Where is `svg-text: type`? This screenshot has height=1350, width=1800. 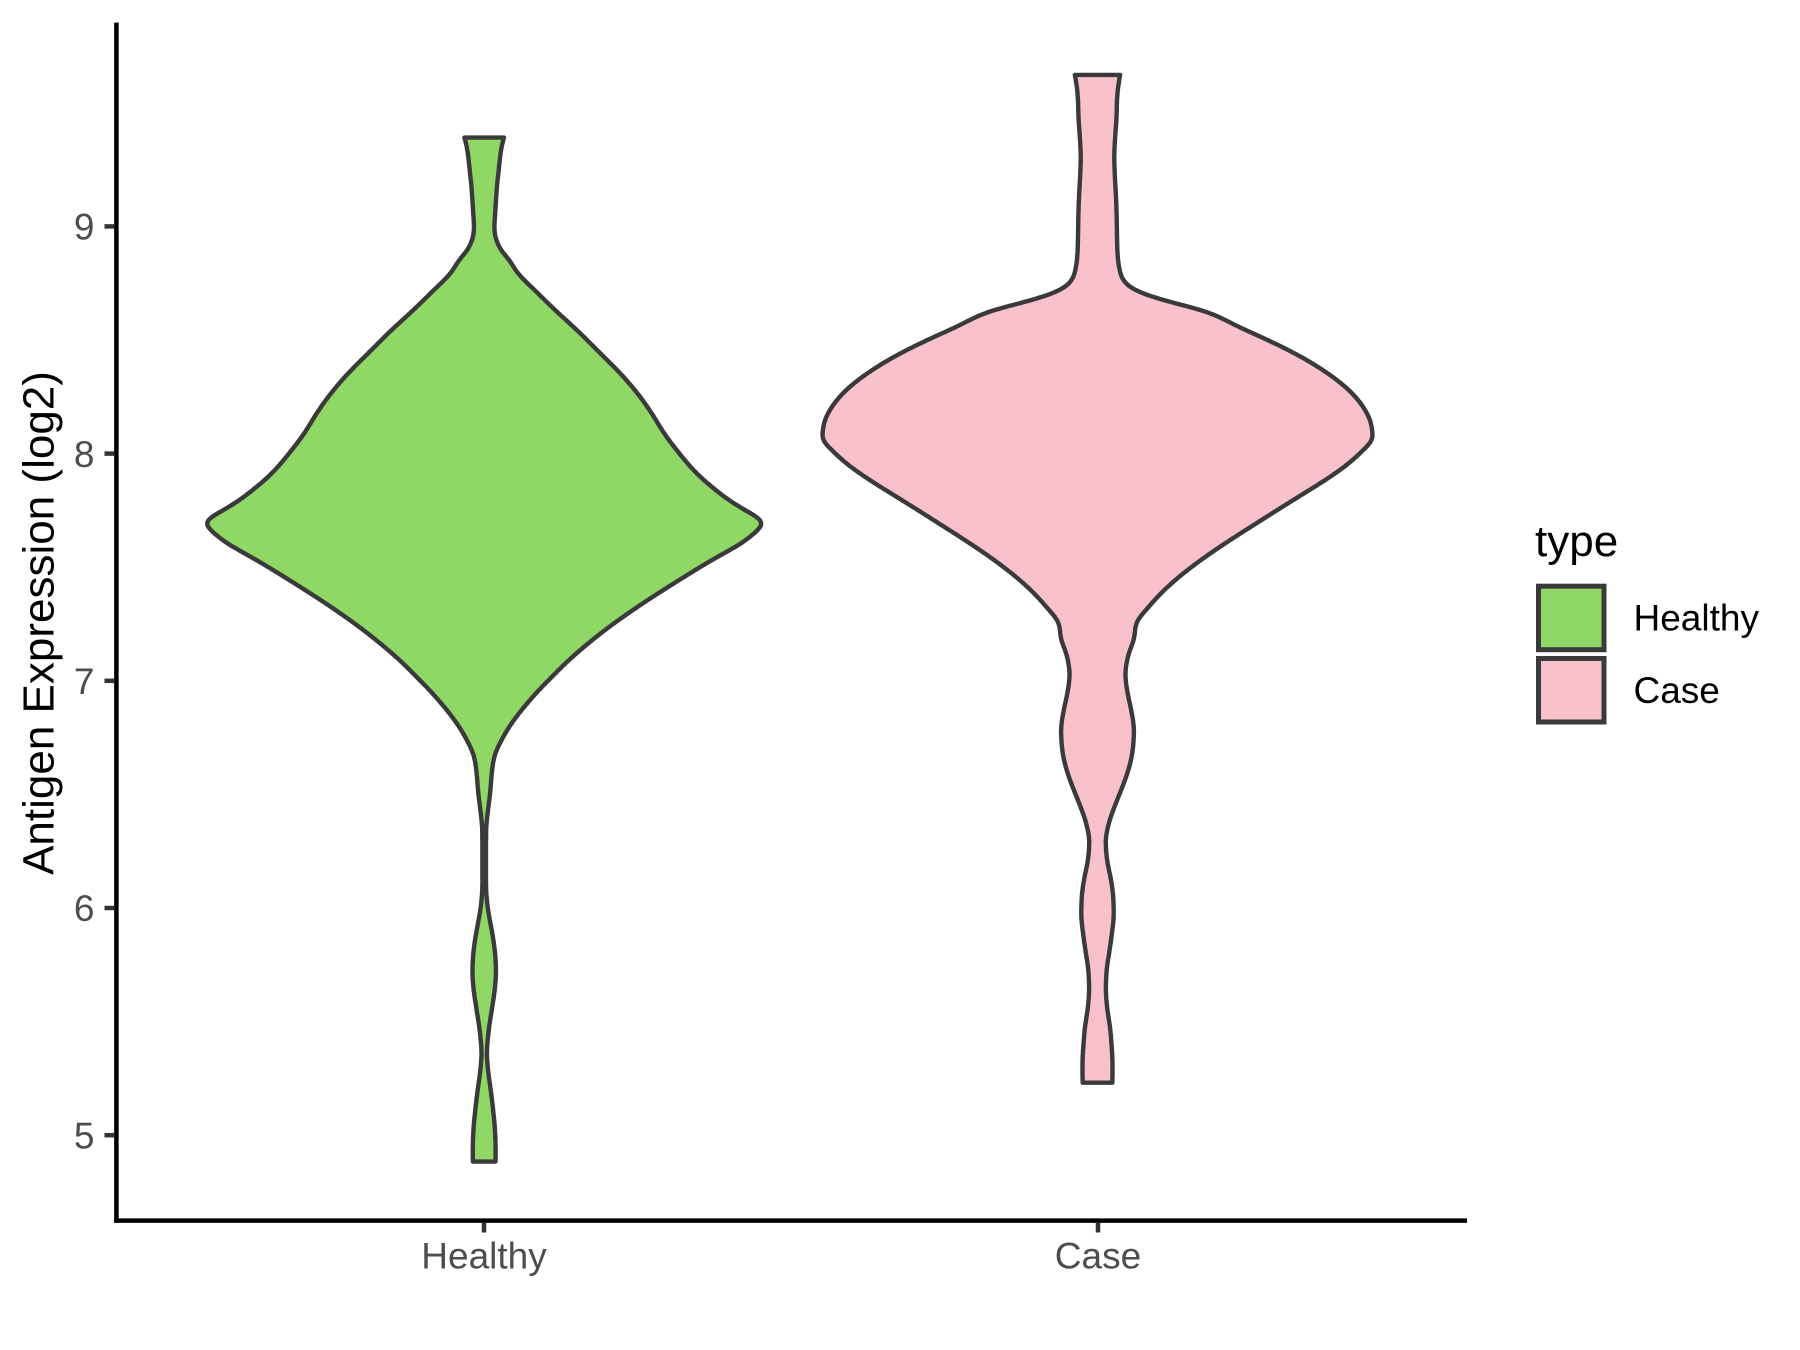
svg-text: type is located at coordinates (1576, 541).